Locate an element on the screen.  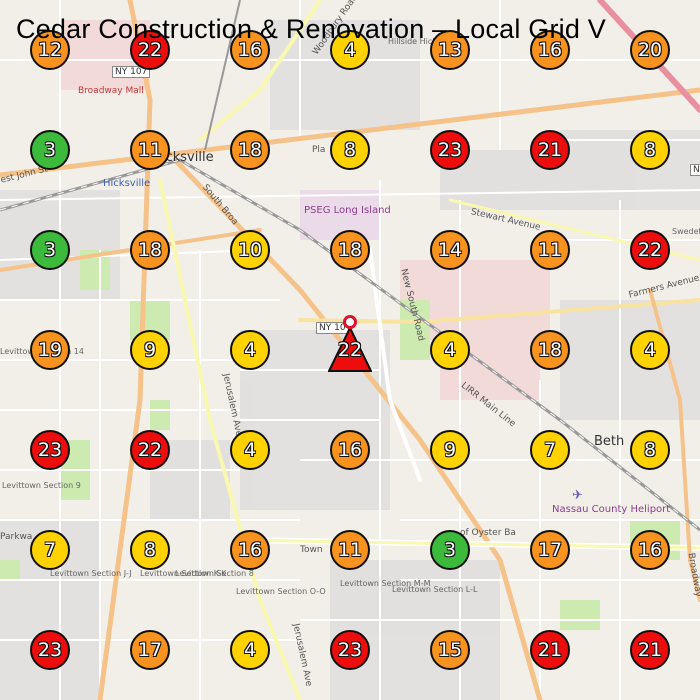
beth-label: Beth is located at coordinates (609, 441).